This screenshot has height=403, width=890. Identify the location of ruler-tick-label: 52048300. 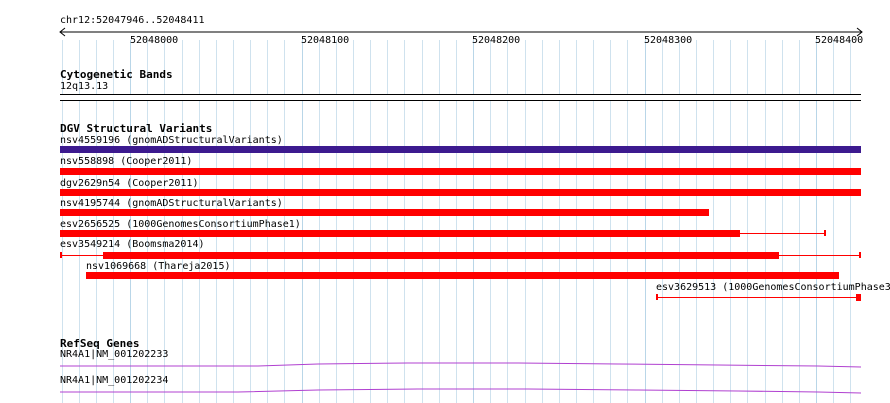
(668, 40).